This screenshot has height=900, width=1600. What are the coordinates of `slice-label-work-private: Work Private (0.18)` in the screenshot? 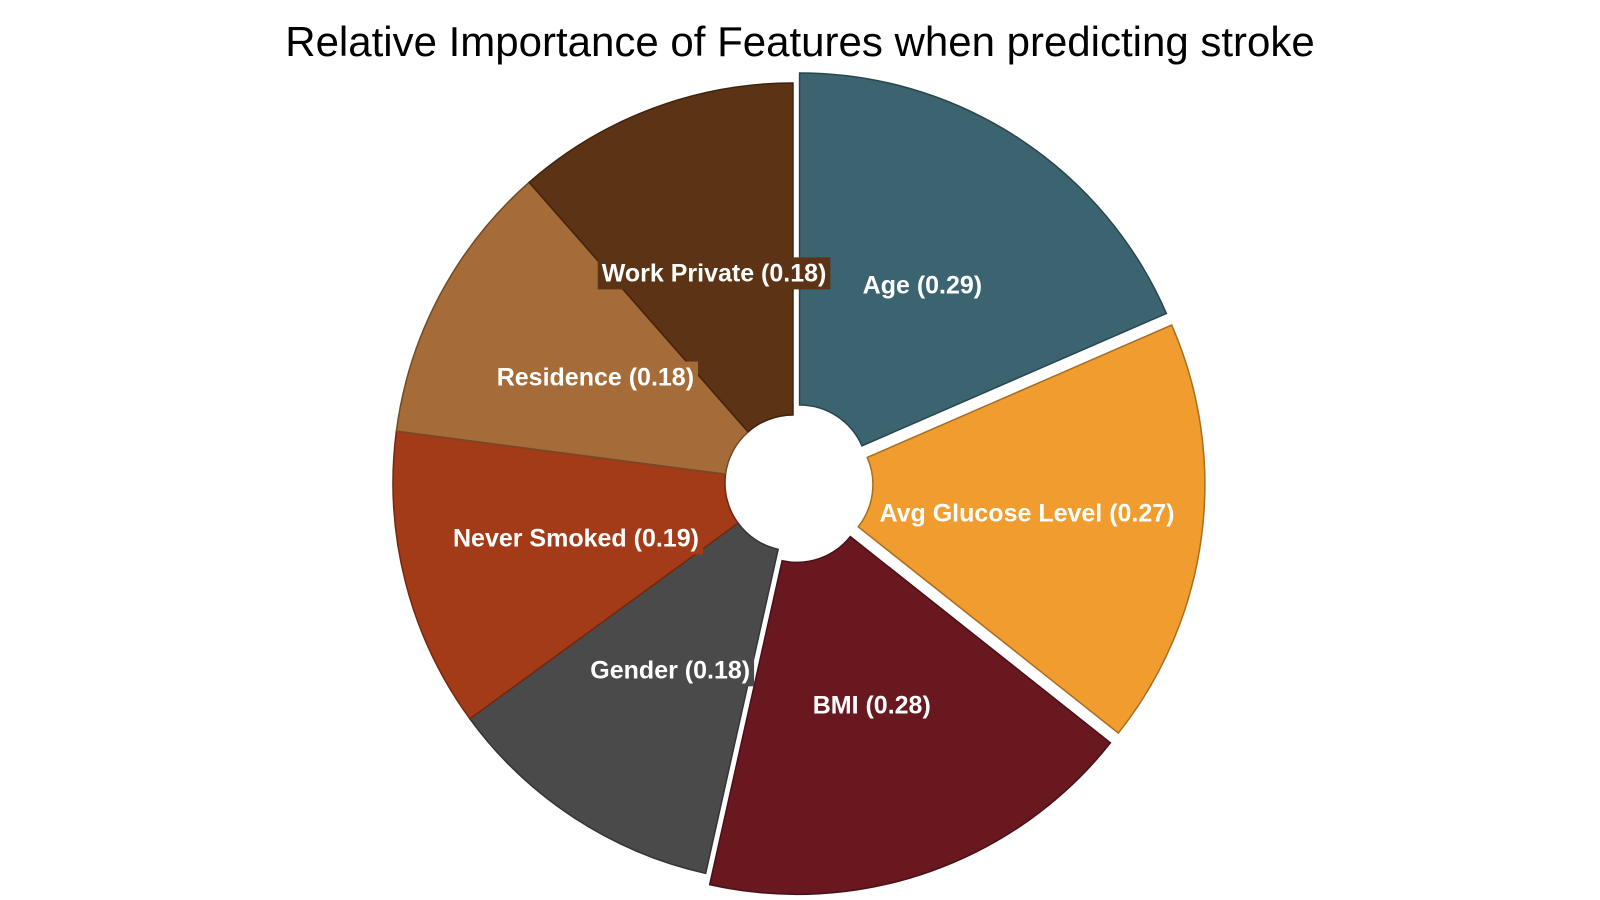 It's located at (714, 273).